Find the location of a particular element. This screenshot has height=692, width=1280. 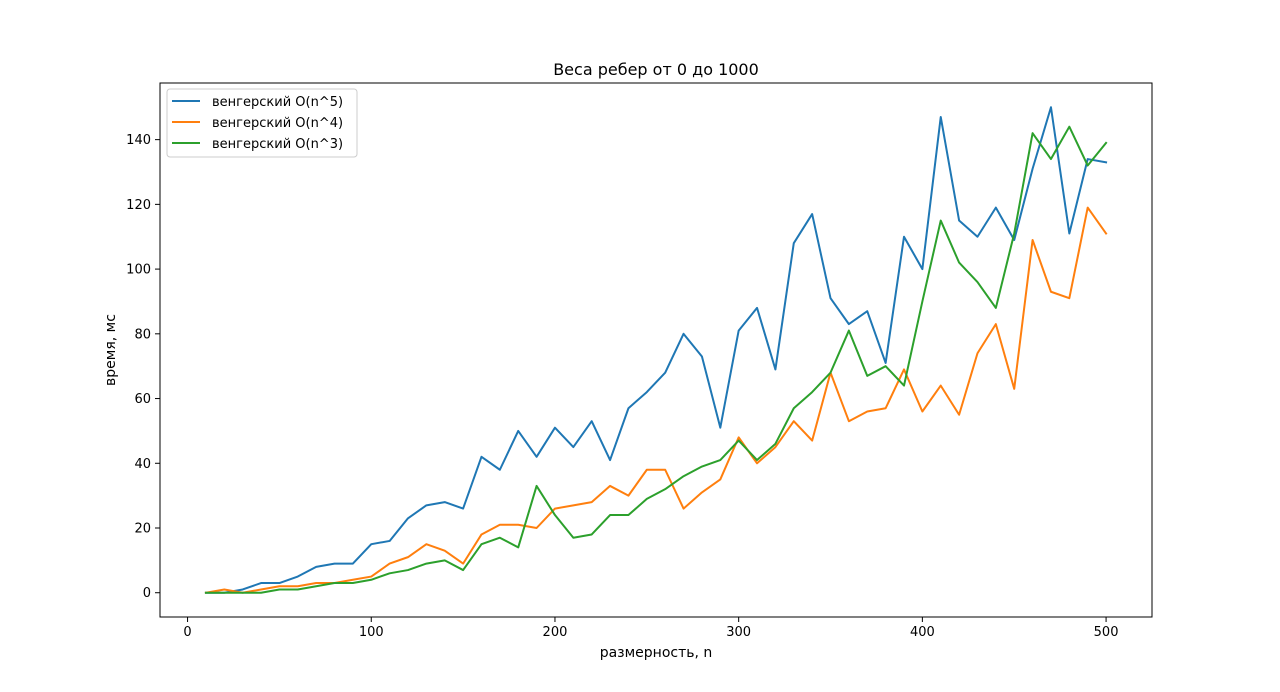

chart-title: Веса ребер от 0 до 1000 is located at coordinates (656, 69).